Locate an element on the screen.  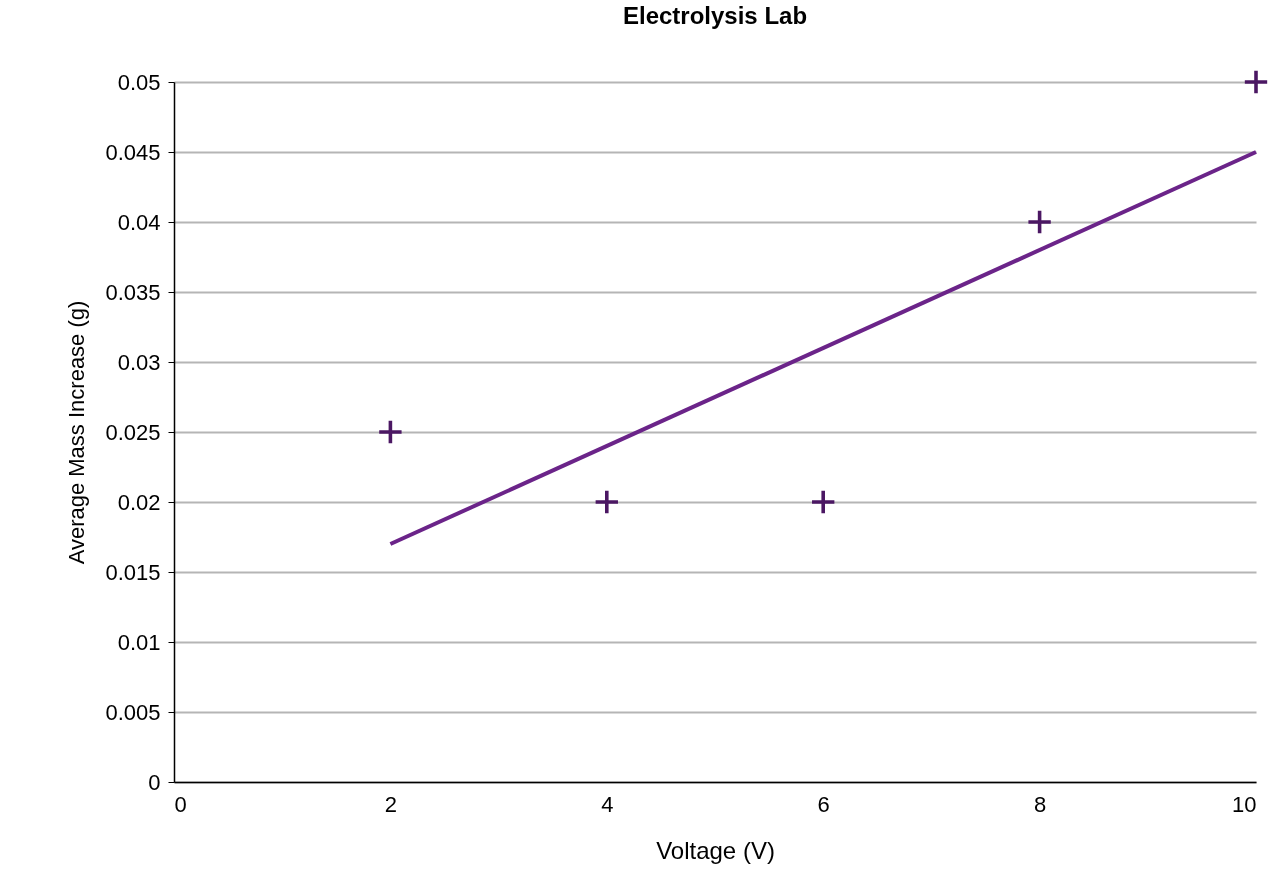
y-tick-label: 0 is located at coordinates (154, 782).